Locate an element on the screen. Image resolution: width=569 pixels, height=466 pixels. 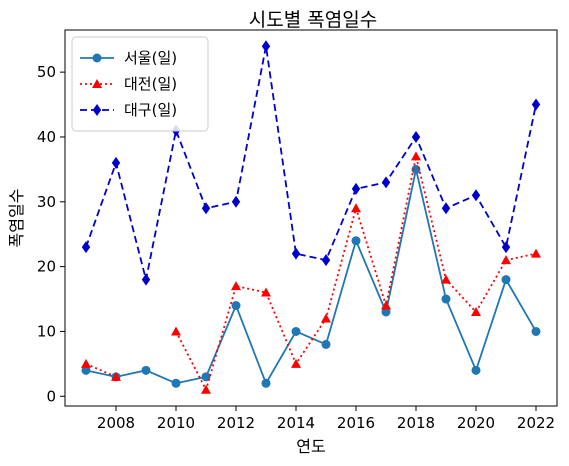
x-axis-label: 연도 is located at coordinates (310, 446).